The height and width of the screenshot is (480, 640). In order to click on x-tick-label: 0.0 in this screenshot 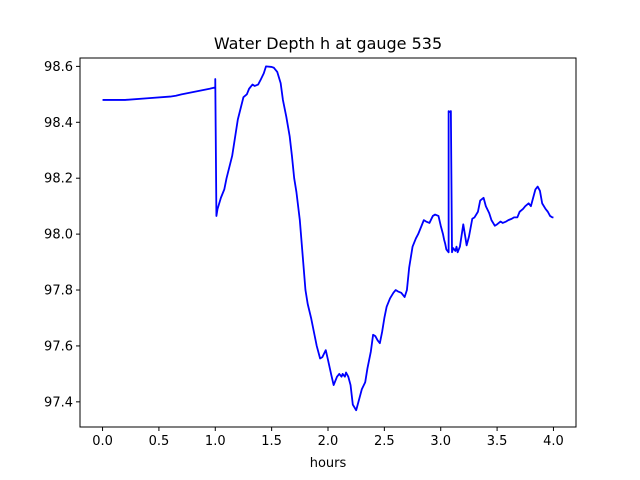, I will do `click(102, 441)`.